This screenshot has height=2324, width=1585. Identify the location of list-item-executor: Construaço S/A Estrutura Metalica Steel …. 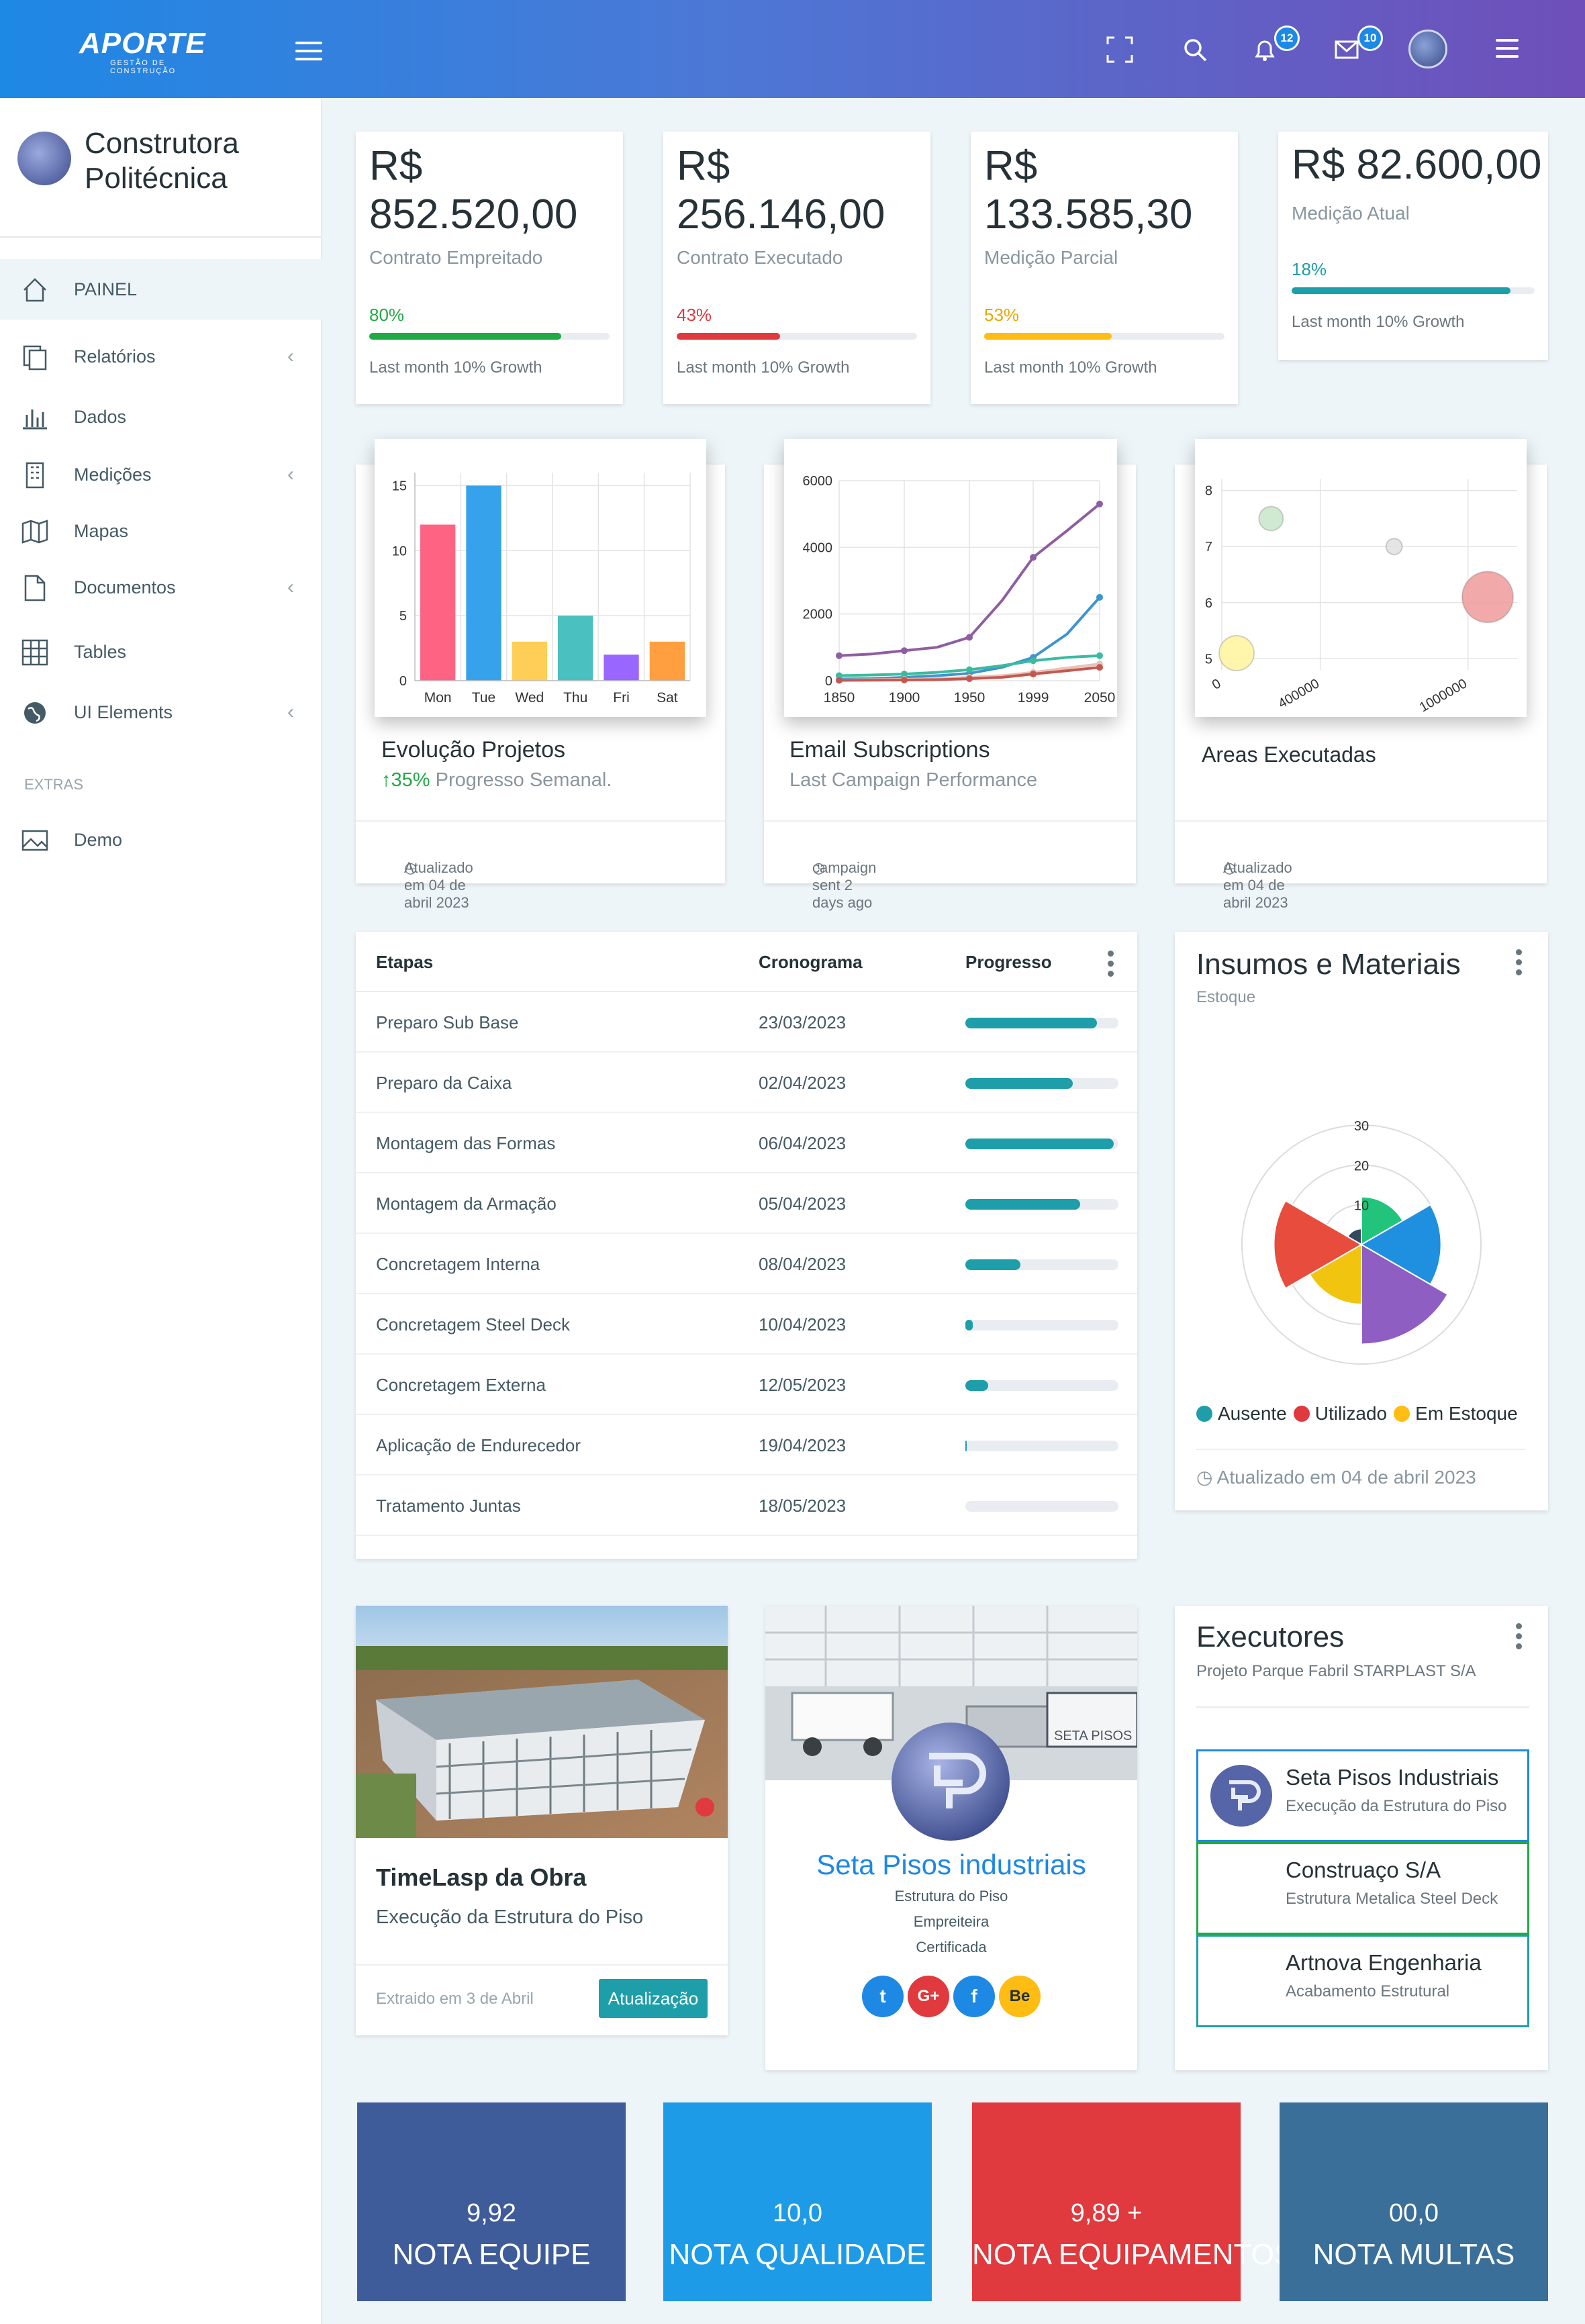
(1363, 1888).